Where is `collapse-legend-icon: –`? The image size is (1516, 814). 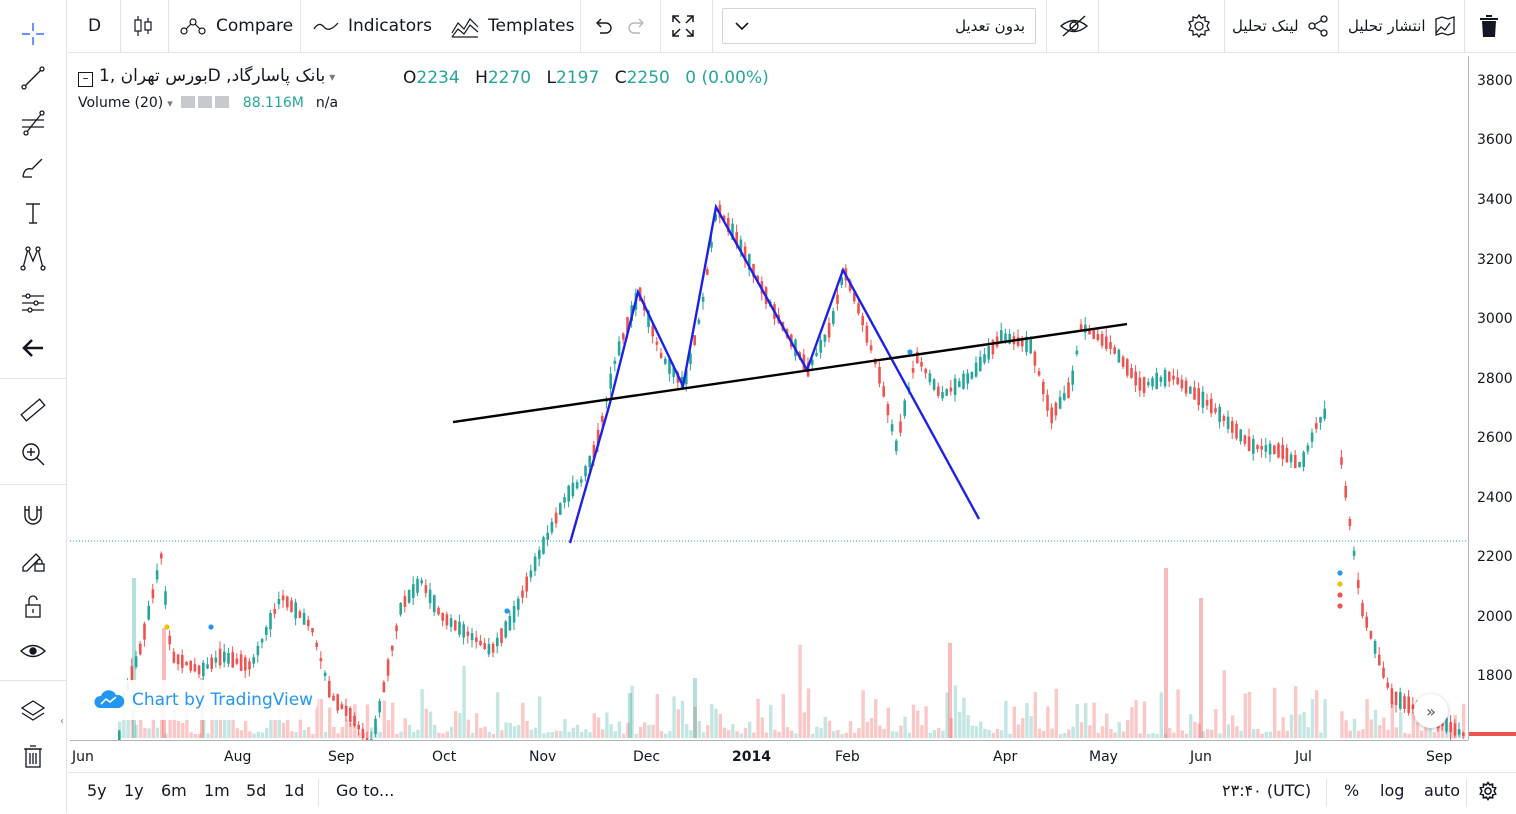 collapse-legend-icon: – is located at coordinates (85, 79).